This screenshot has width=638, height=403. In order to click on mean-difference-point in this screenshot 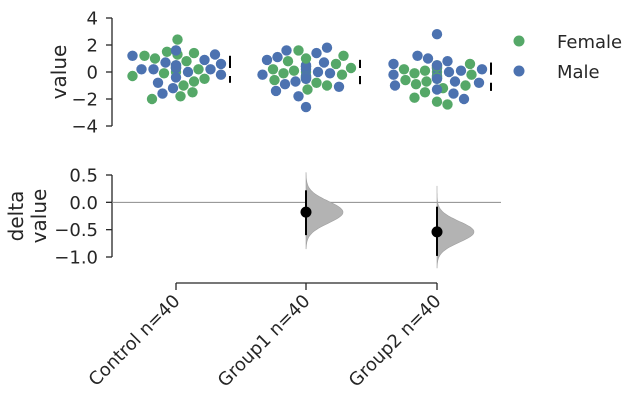, I will do `click(437, 232)`.